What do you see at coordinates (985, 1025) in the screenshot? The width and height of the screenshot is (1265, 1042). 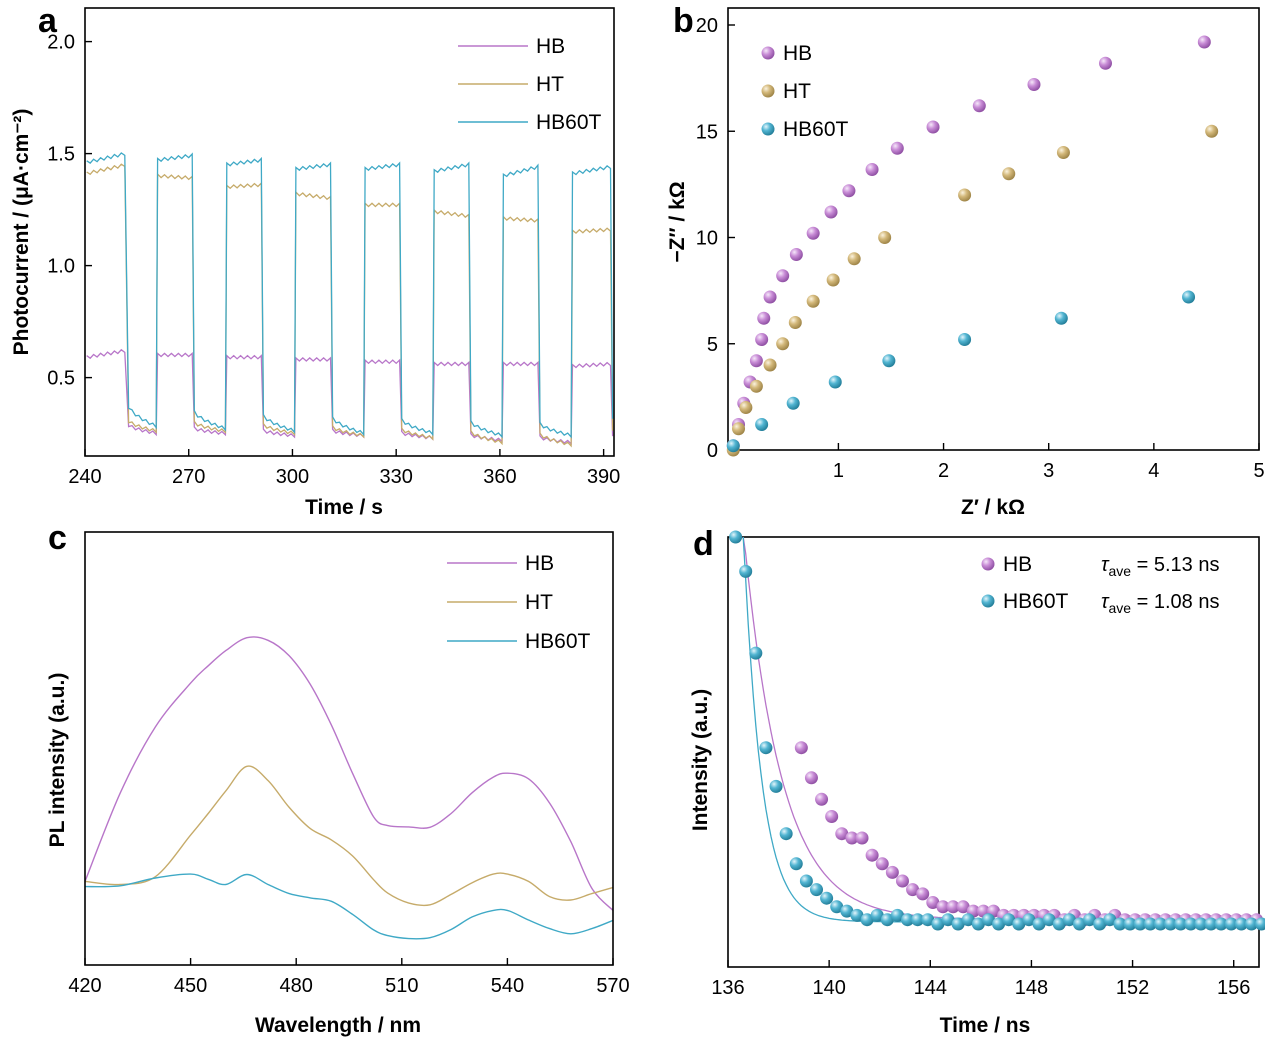 I see `panel-d-x-title: Time / ns` at bounding box center [985, 1025].